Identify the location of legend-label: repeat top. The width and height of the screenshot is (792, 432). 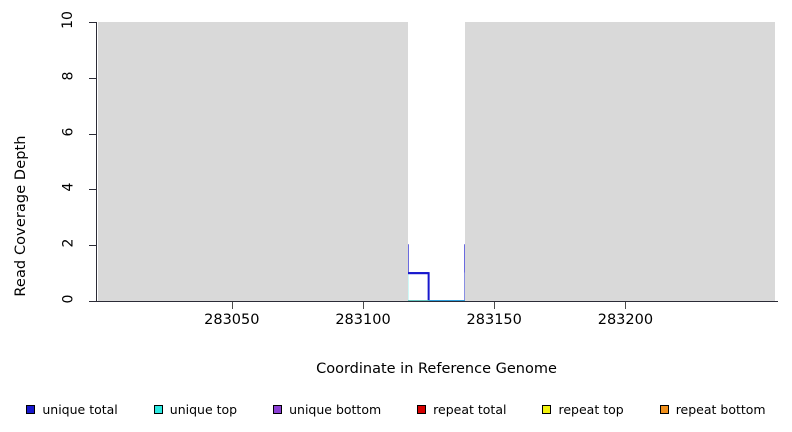
(591, 409).